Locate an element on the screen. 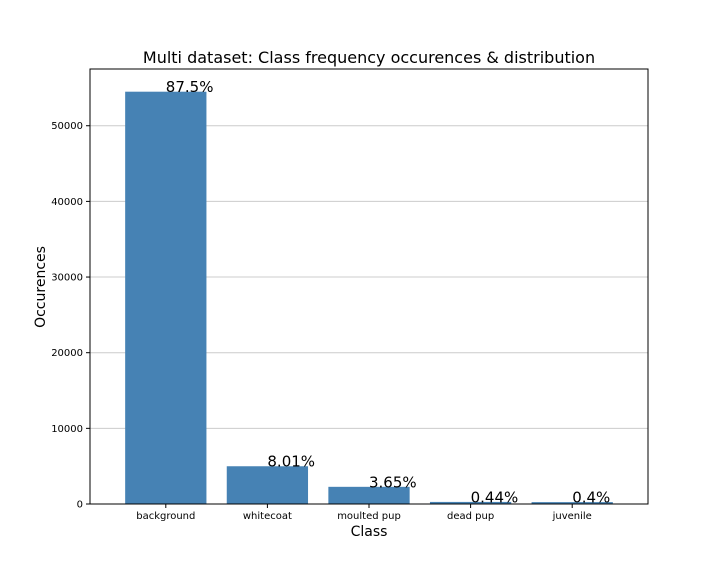 This screenshot has width=720, height=576. y-tick-label: 40000 is located at coordinates (67, 202).